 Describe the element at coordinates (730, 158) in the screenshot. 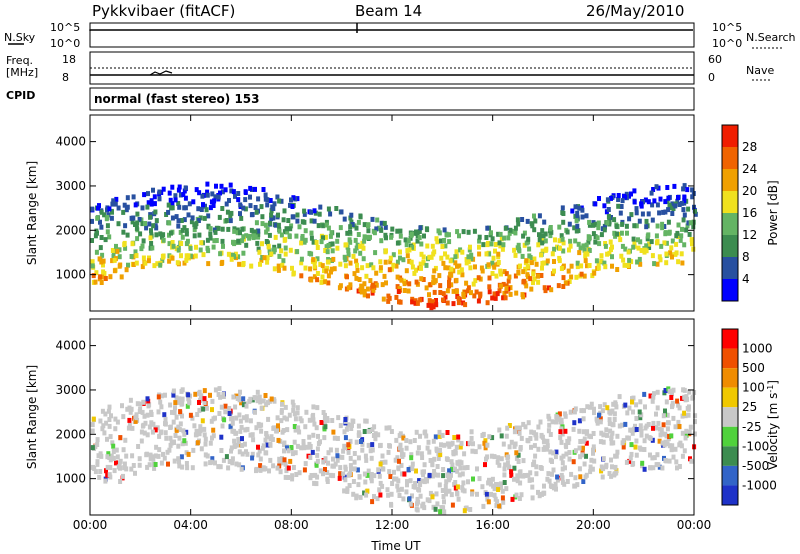

I see `colorbar-swatch` at that location.